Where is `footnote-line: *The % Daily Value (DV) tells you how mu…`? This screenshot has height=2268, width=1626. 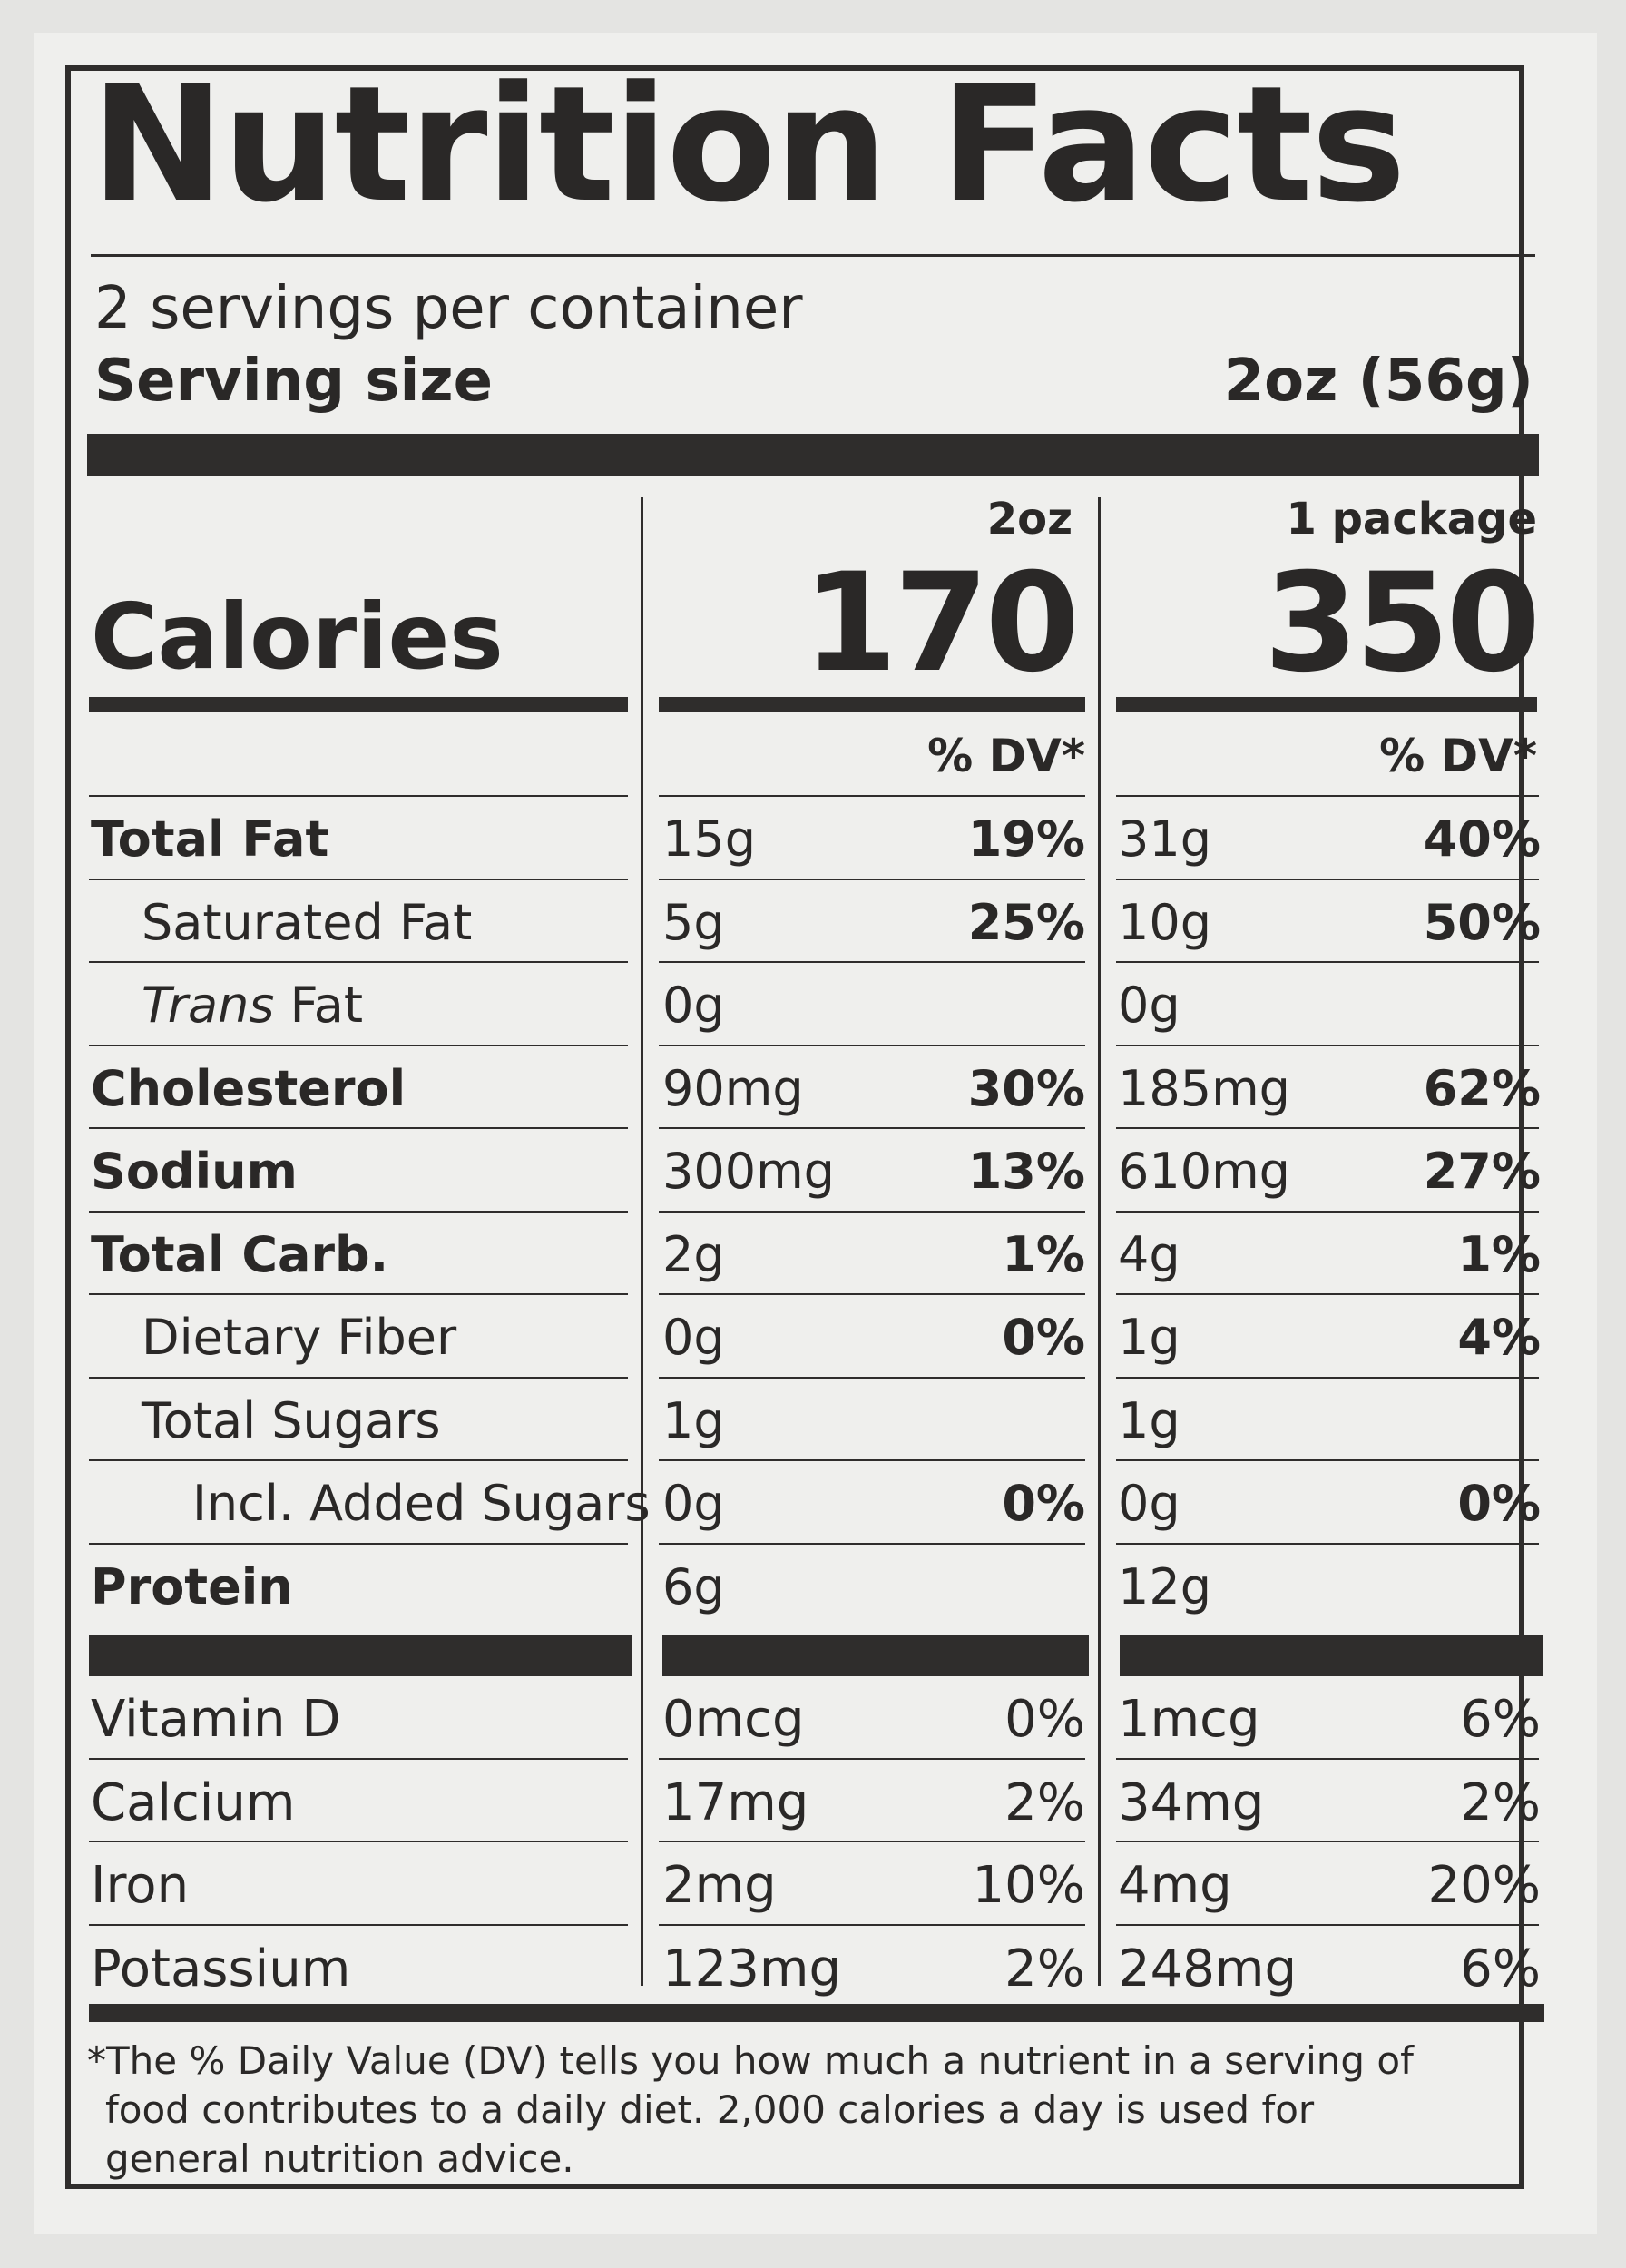
footnote-line: *The % Daily Value (DV) tells you how mu… is located at coordinates (750, 2060).